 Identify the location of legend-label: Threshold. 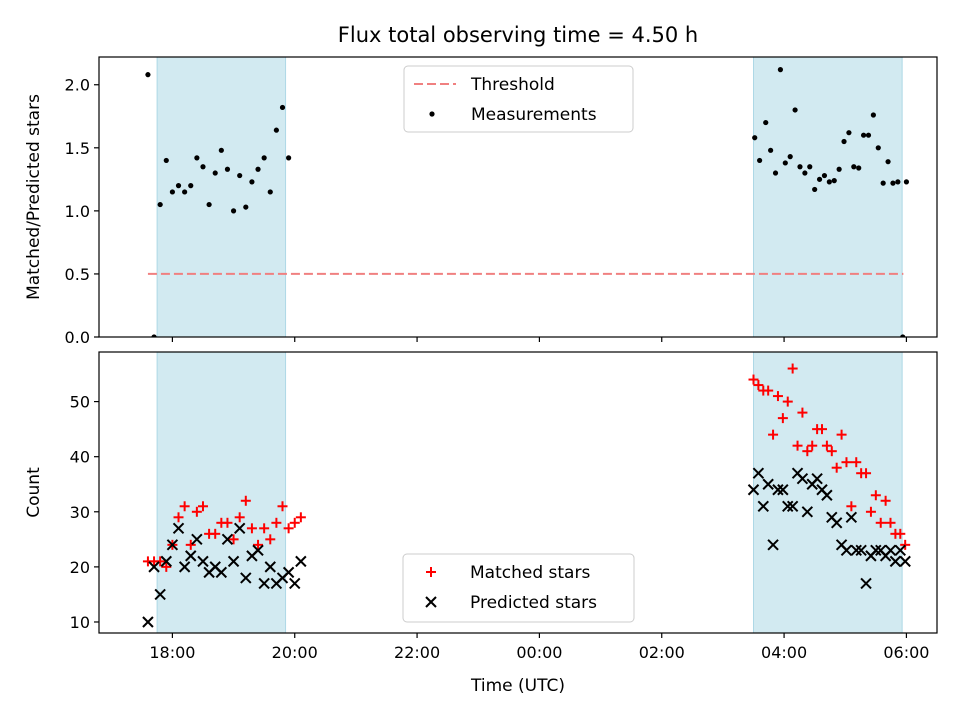
(512, 85).